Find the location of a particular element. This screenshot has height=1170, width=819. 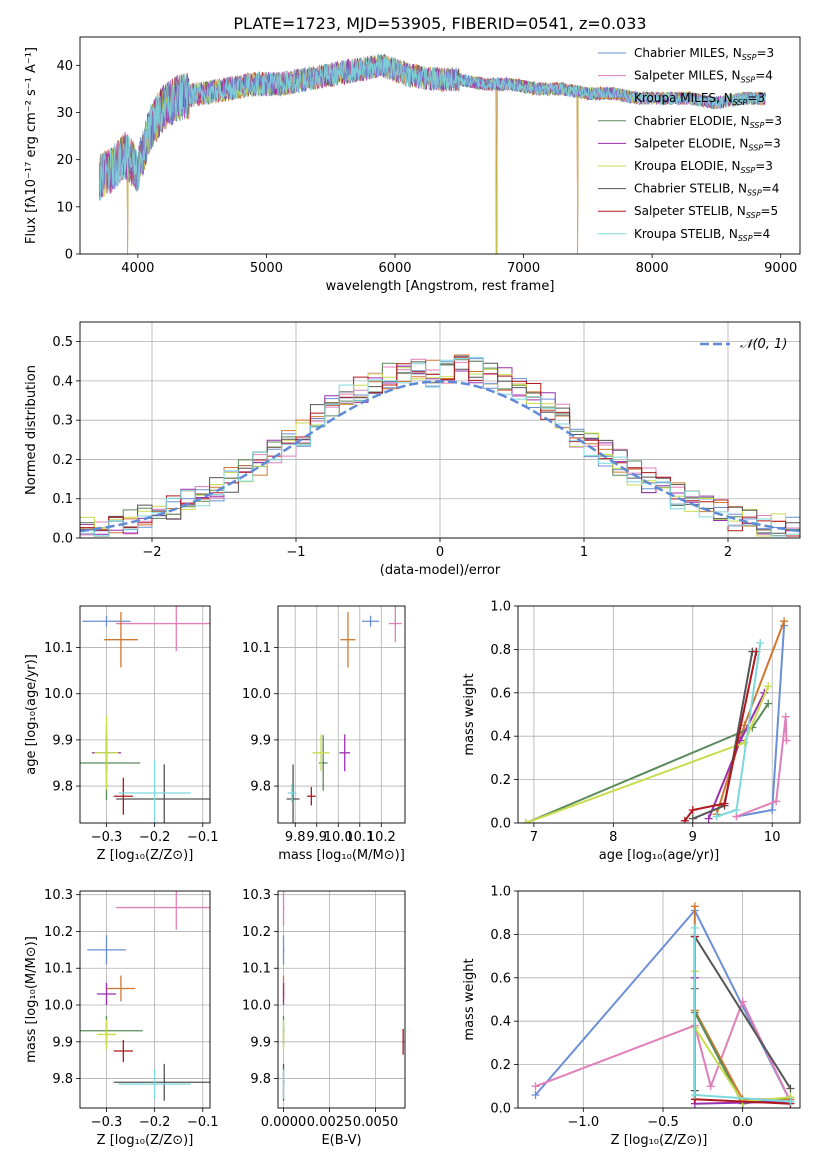

x-tick-label: 0.0 is located at coordinates (742, 1122).